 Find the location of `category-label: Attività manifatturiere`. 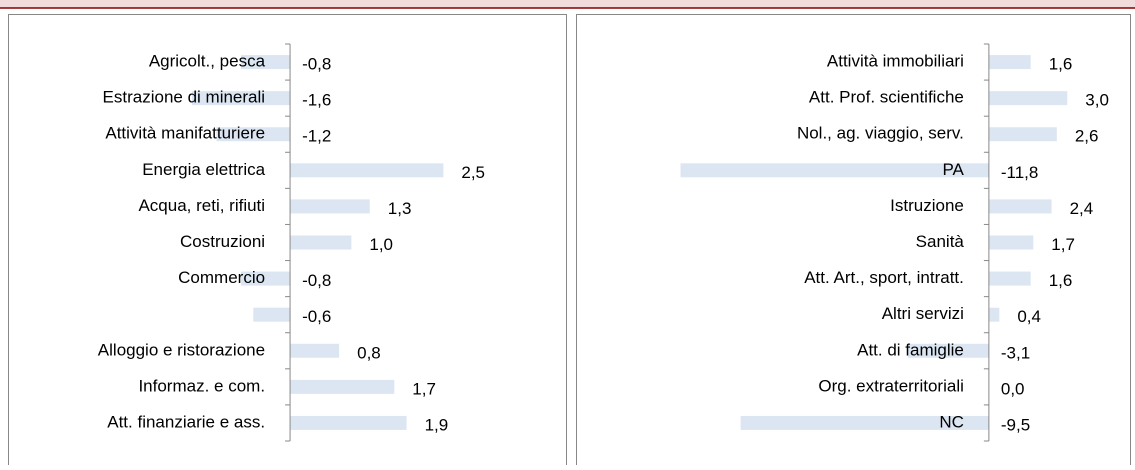

category-label: Attività manifatturiere is located at coordinates (185, 133).